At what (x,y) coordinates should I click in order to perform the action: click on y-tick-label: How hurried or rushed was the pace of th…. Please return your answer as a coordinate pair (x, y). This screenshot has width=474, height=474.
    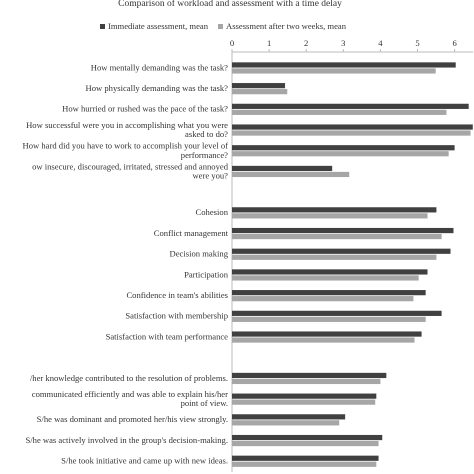
    Looking at the image, I should click on (145, 109).